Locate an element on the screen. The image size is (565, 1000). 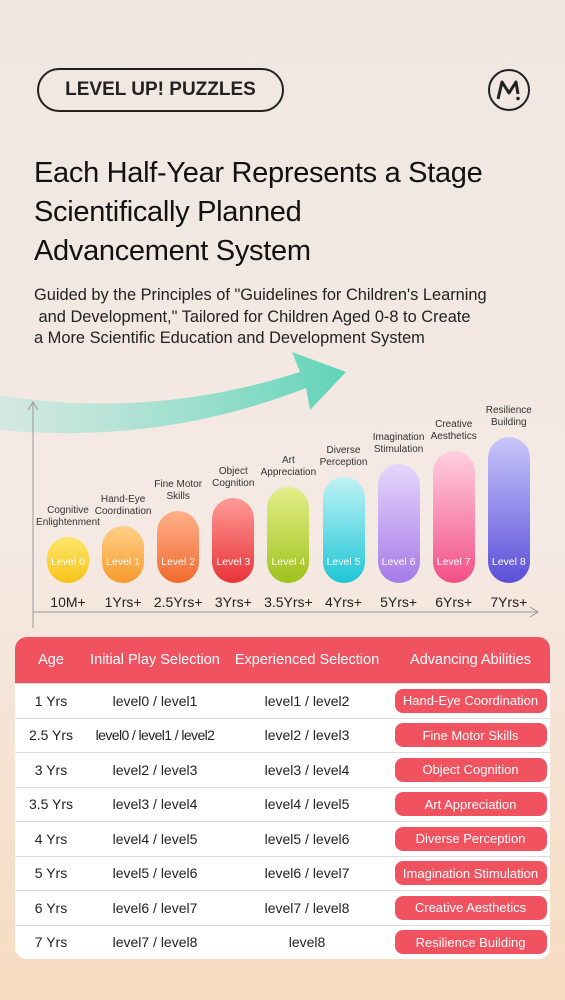
column-header: Experienced Selection is located at coordinates (307, 660).